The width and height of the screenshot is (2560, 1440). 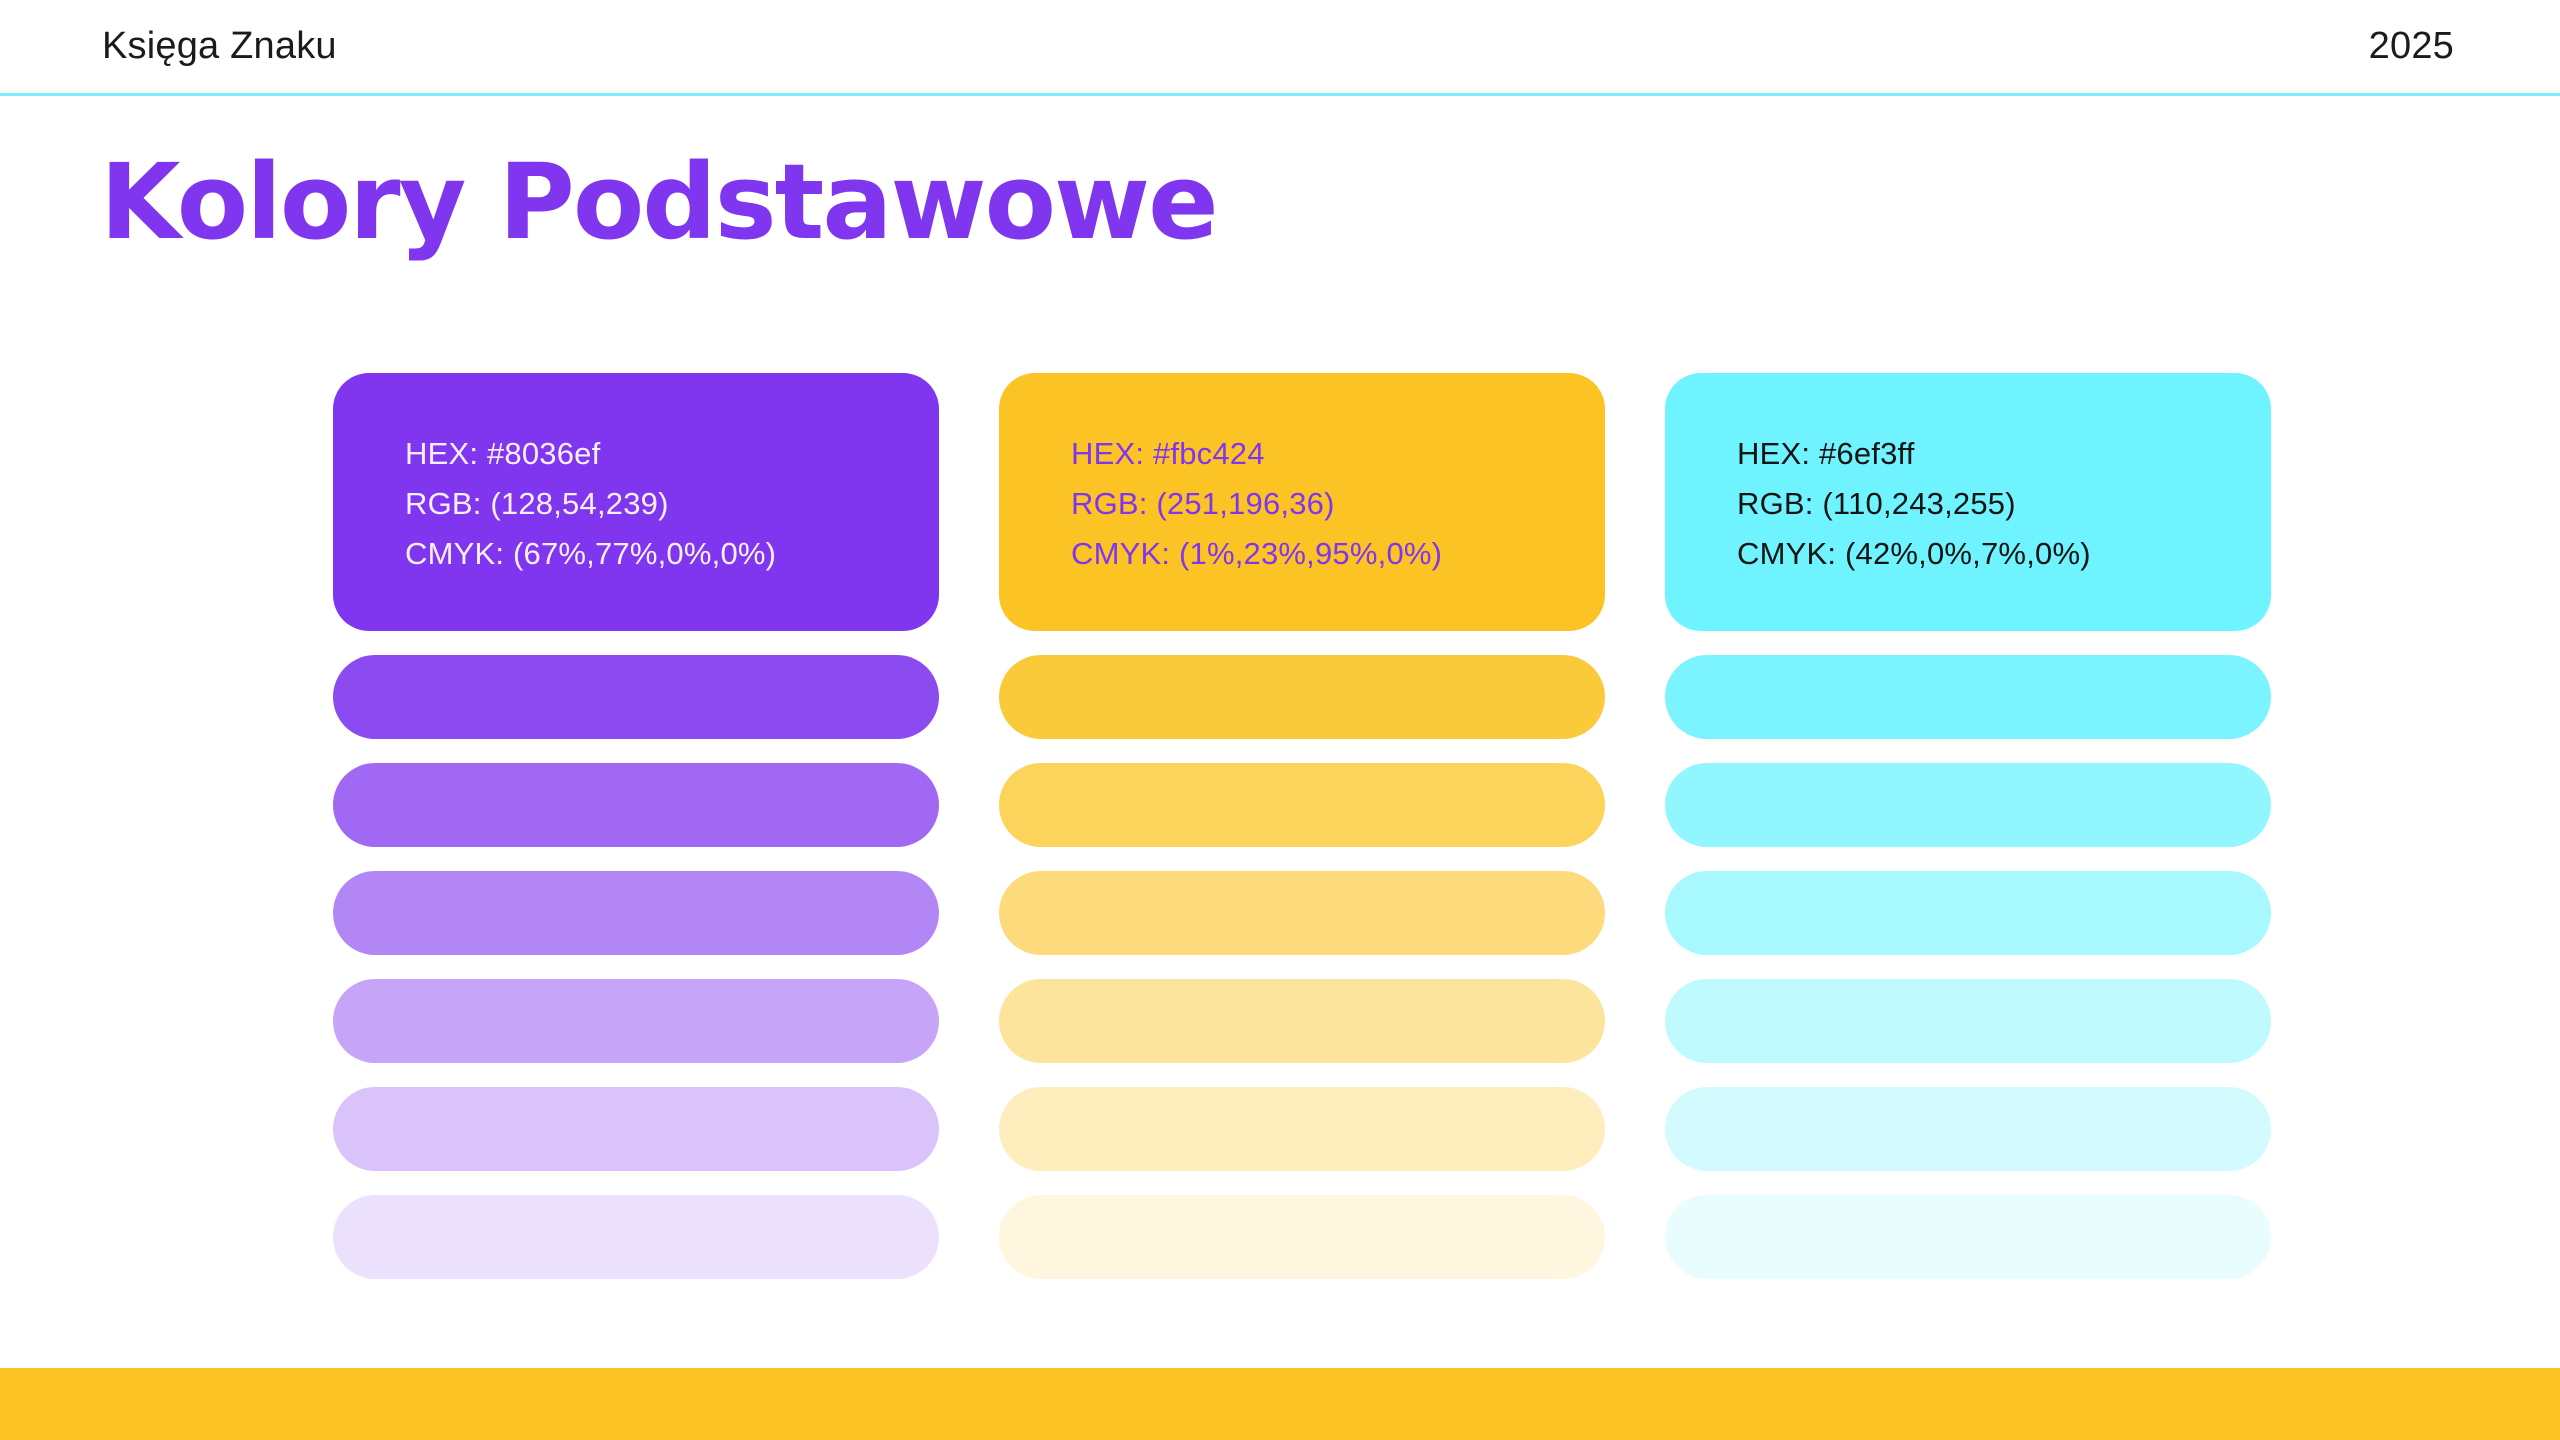 I want to click on color-rgb-line: RGB: (128,54,239), so click(x=537, y=503).